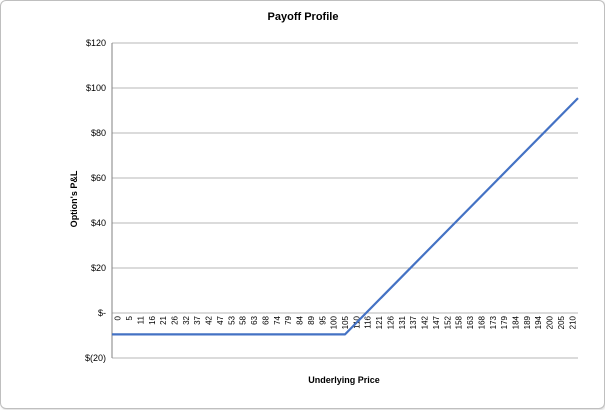 The height and width of the screenshot is (410, 605). Describe the element at coordinates (96, 43) in the screenshot. I see `y-tick-label: $120` at that location.